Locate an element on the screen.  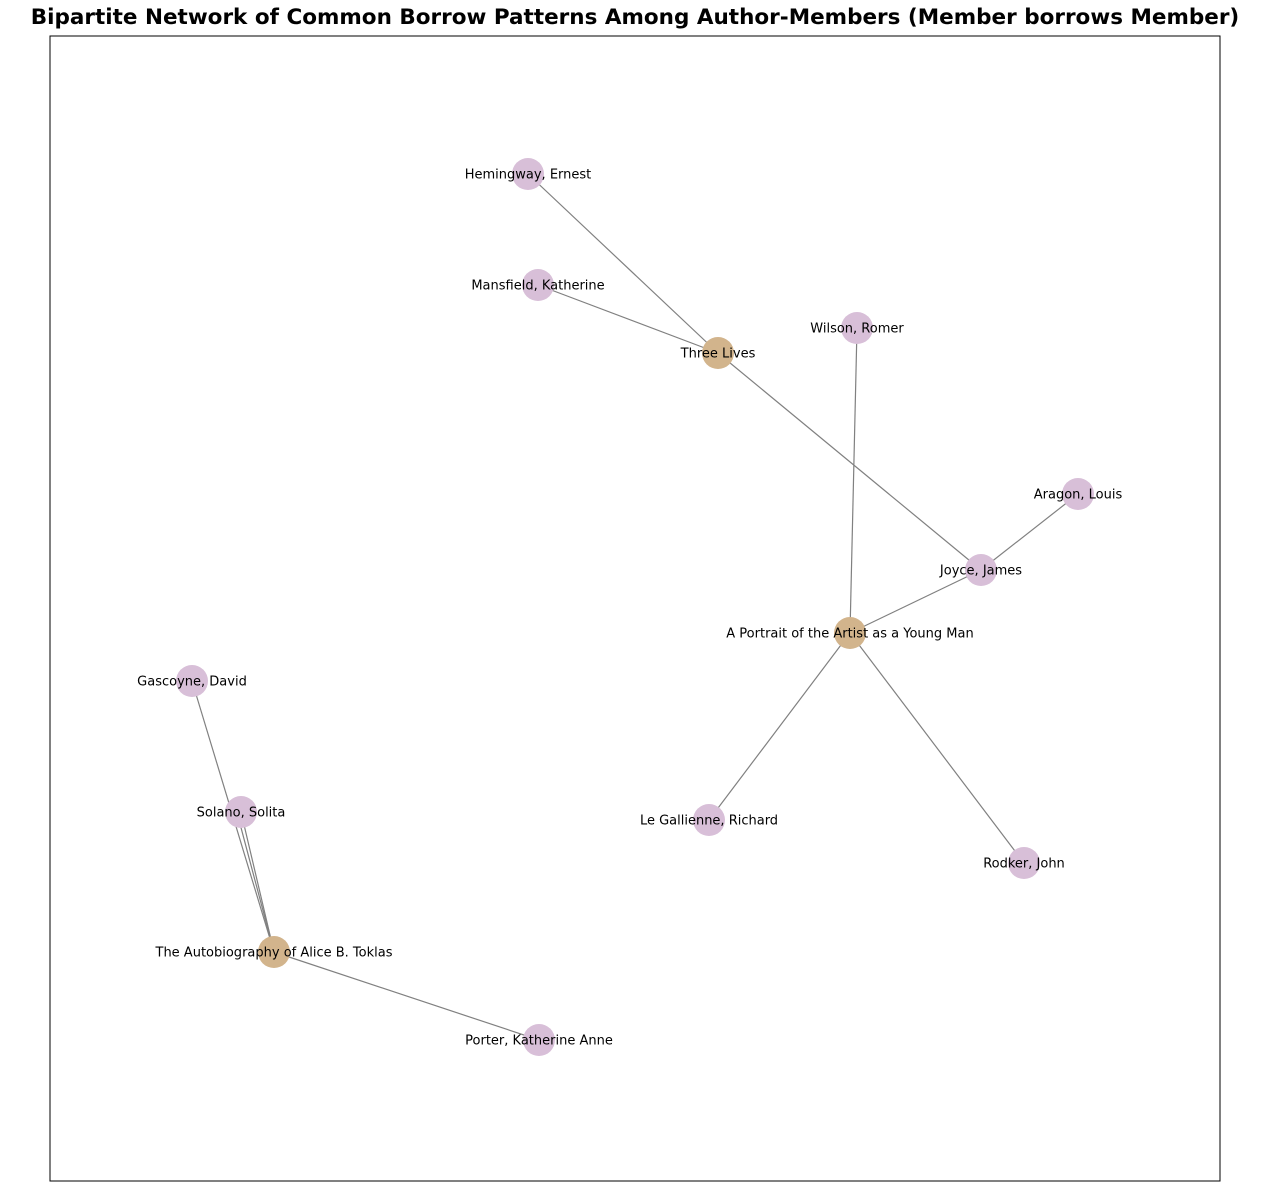
member-node-mansfield is located at coordinates (538, 285).